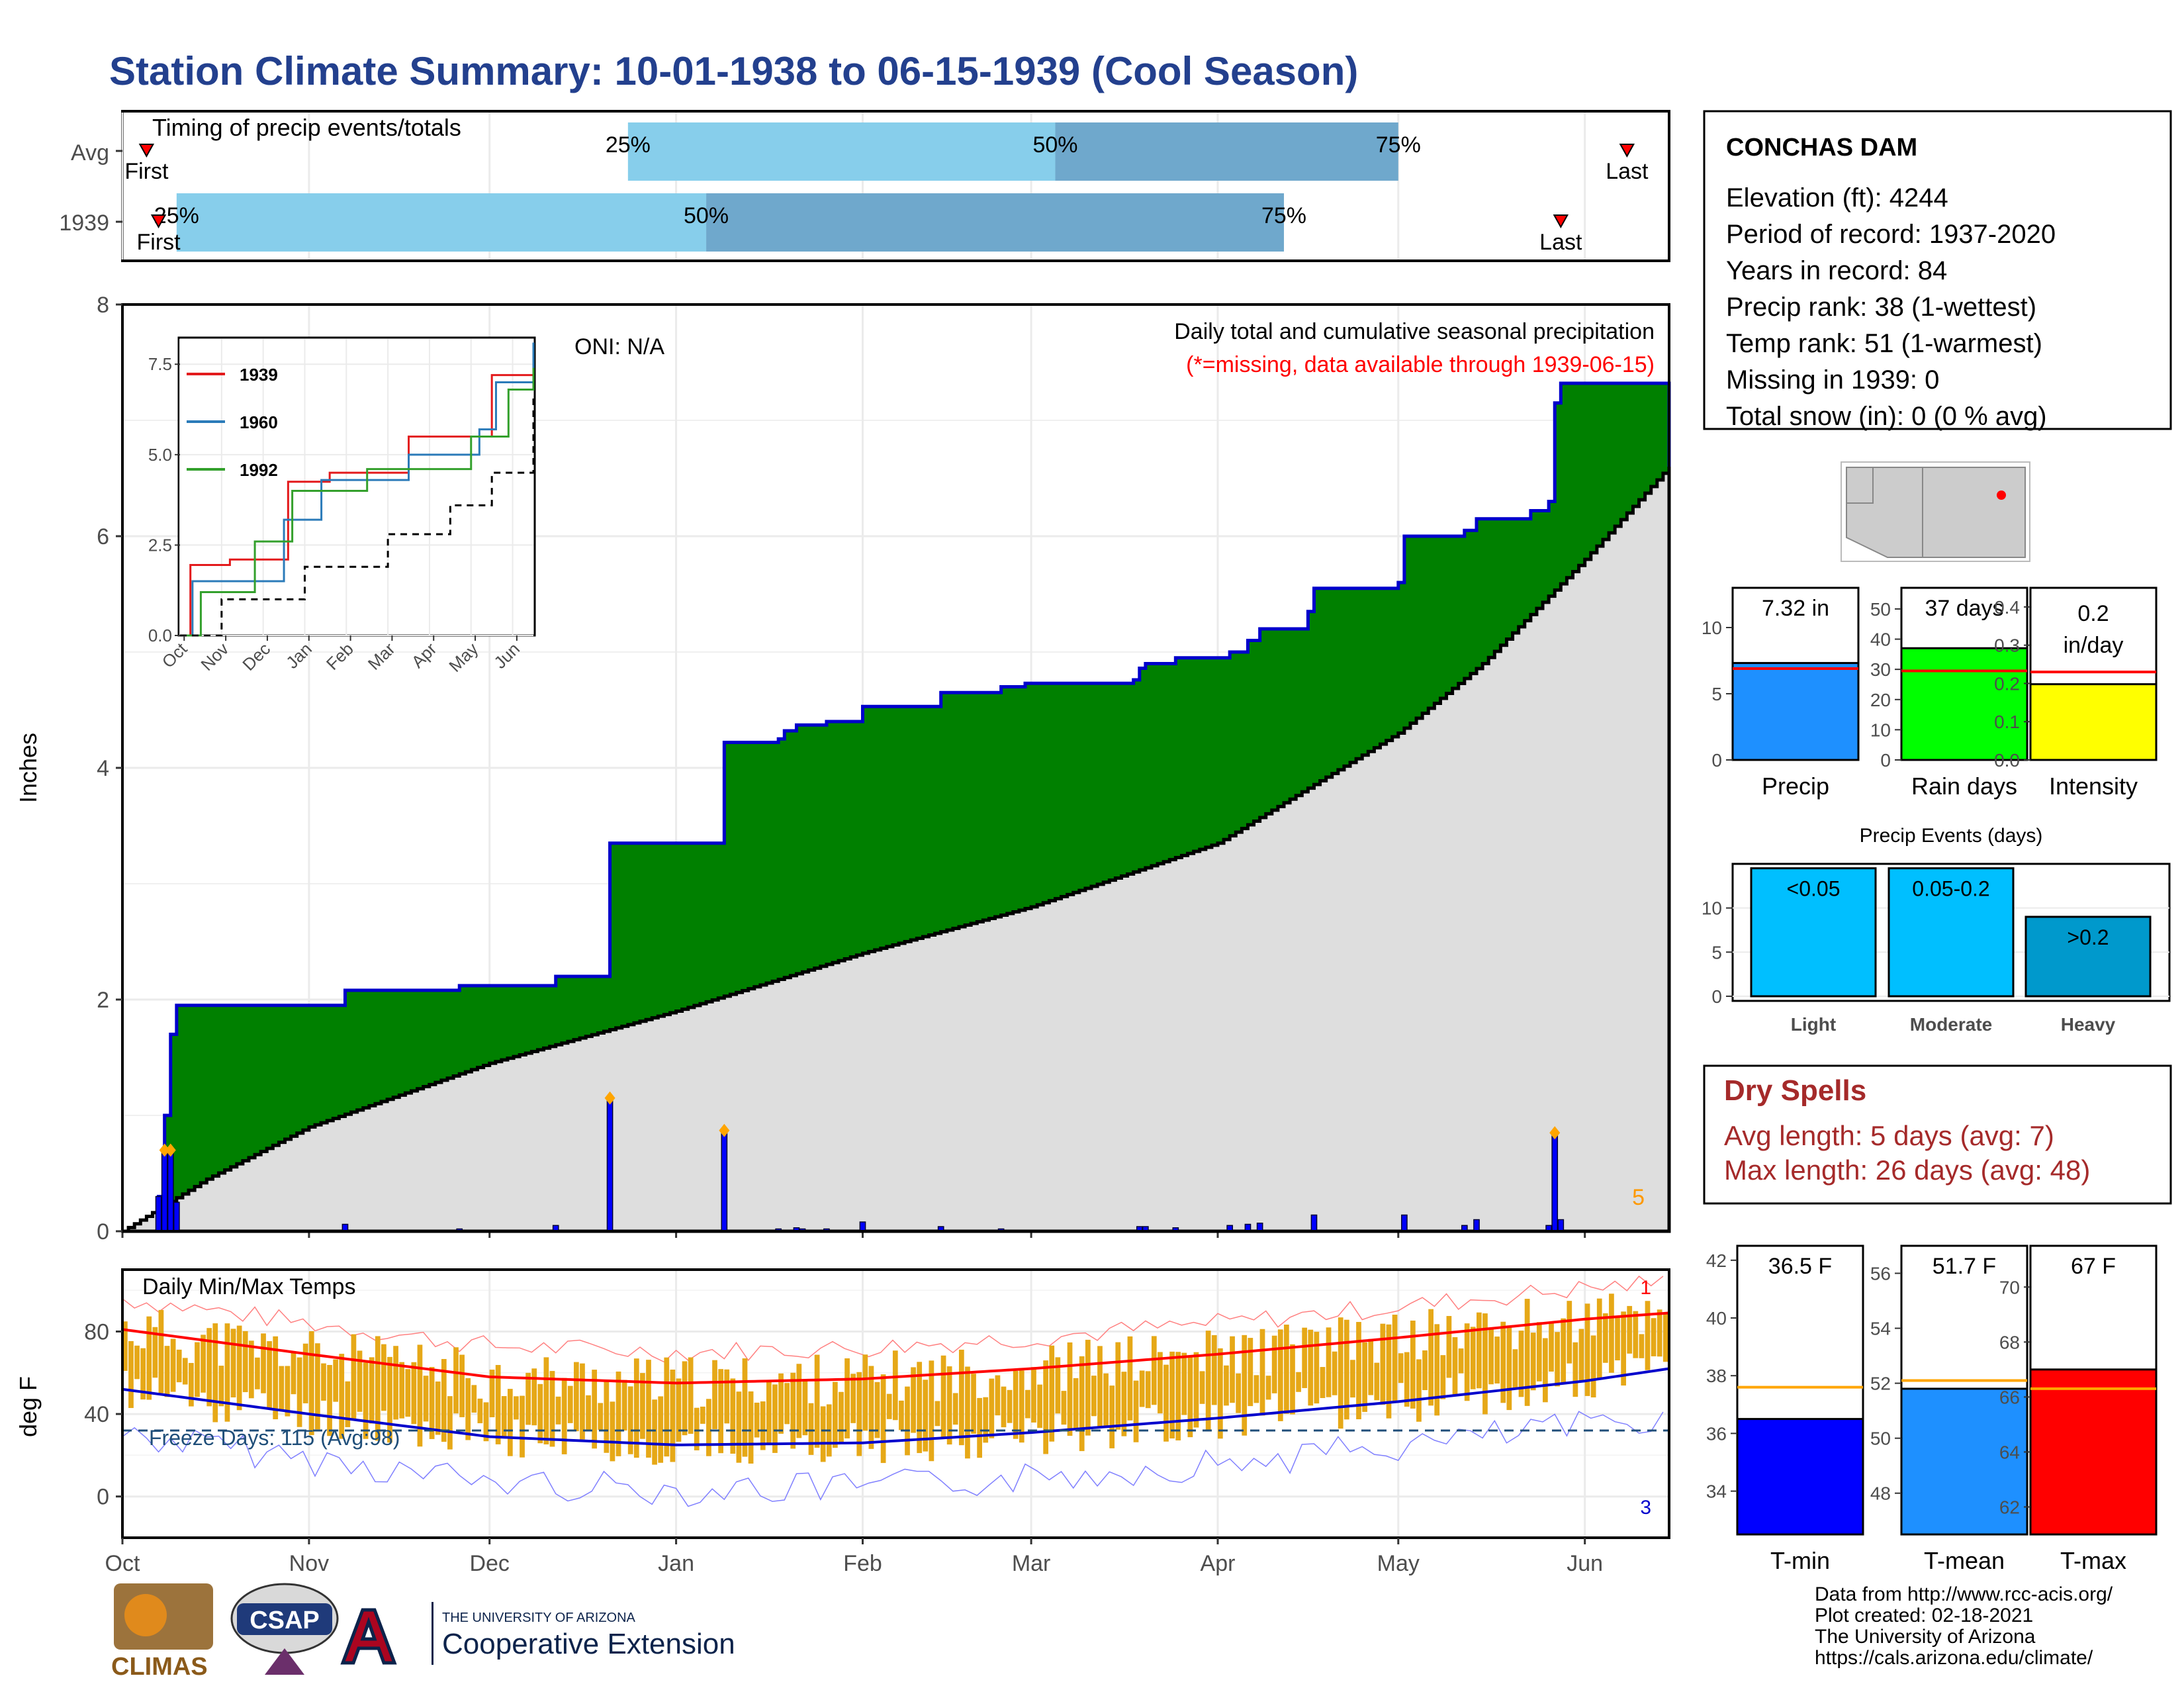 The width and height of the screenshot is (2184, 1688). I want to click on tmin-normal-line, so click(896, 1406).